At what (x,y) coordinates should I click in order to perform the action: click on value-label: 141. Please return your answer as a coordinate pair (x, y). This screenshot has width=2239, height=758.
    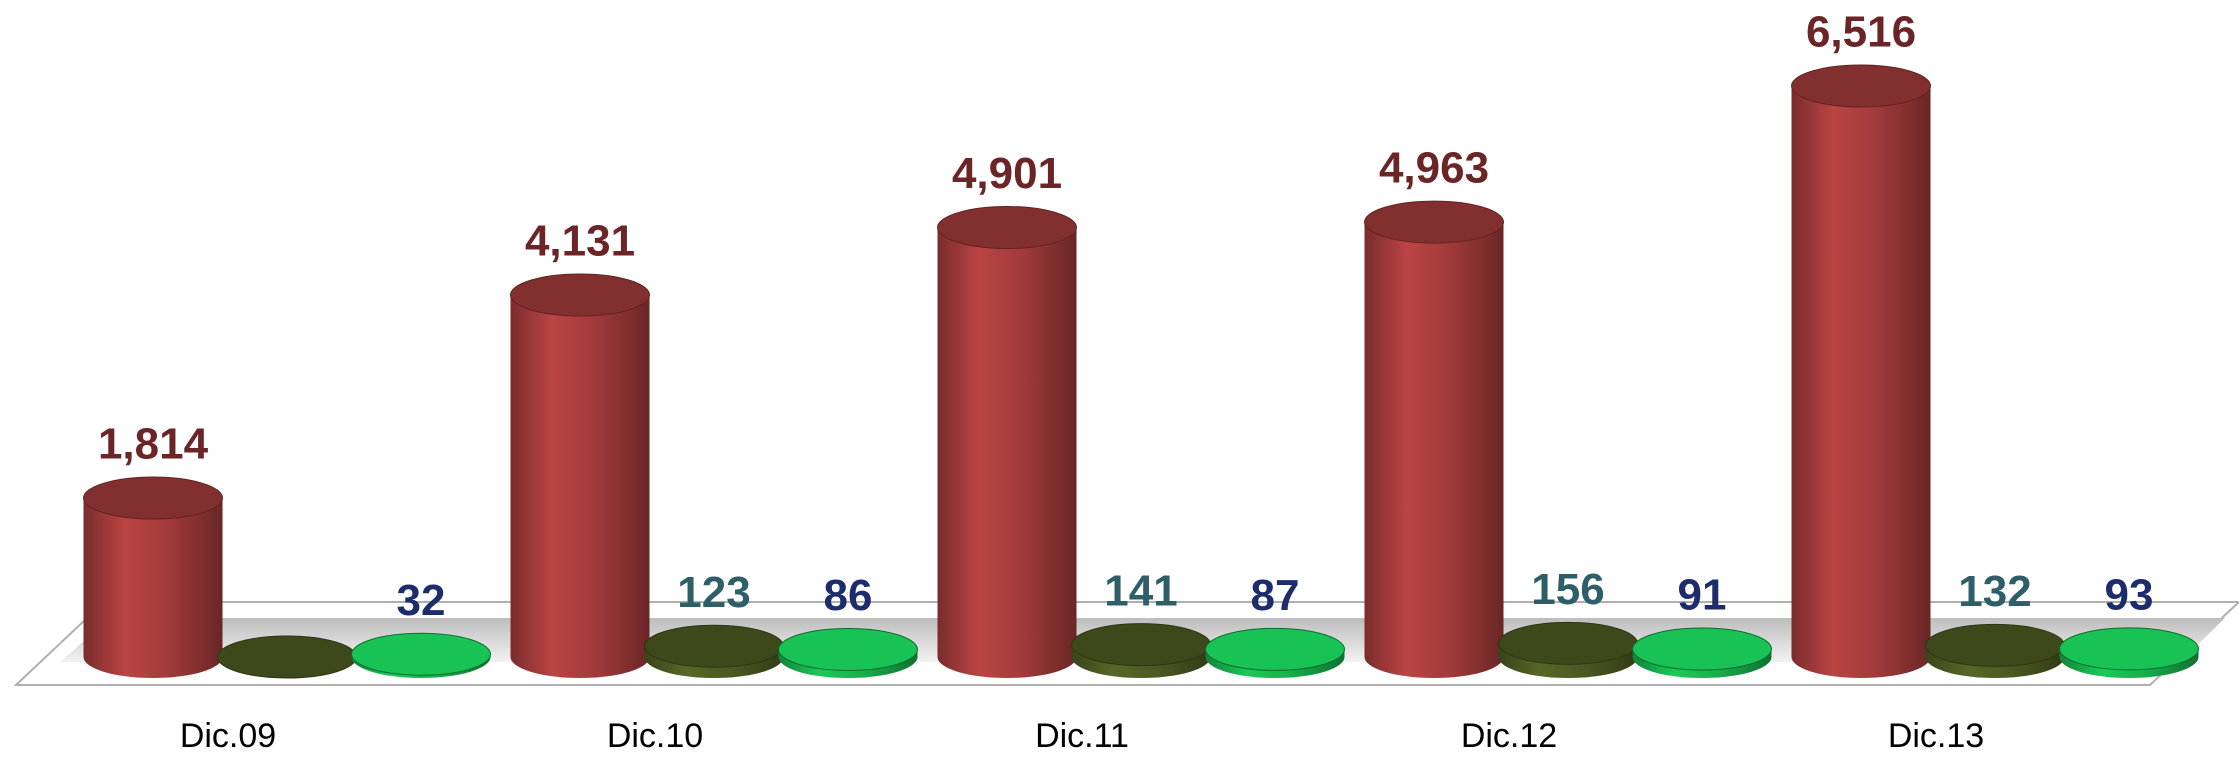
    Looking at the image, I should click on (1140, 590).